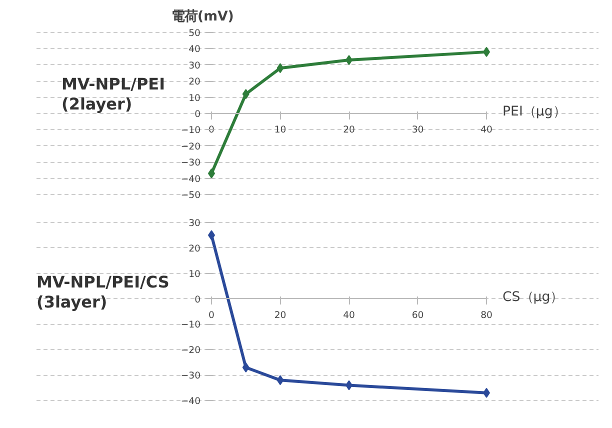  What do you see at coordinates (203, 16) in the screenshot?
I see `y-axis-title: 電荷(mV)` at bounding box center [203, 16].